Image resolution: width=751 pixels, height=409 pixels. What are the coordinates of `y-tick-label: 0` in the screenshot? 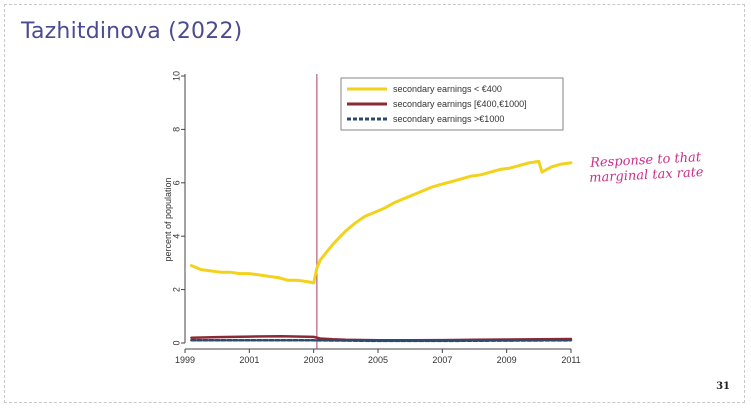 It's located at (176, 342).